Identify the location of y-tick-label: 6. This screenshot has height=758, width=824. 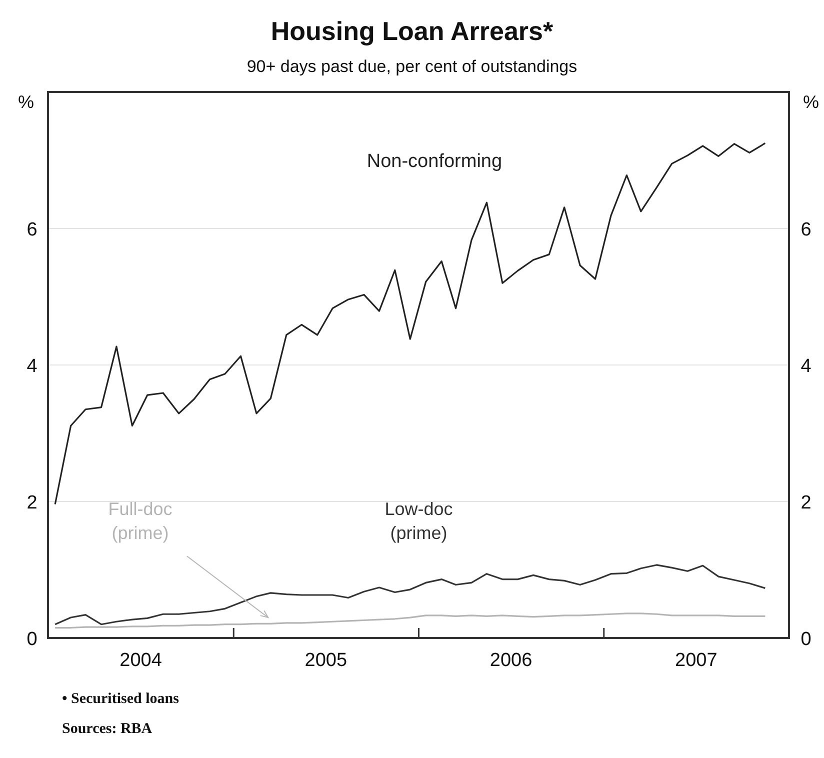
(32, 230).